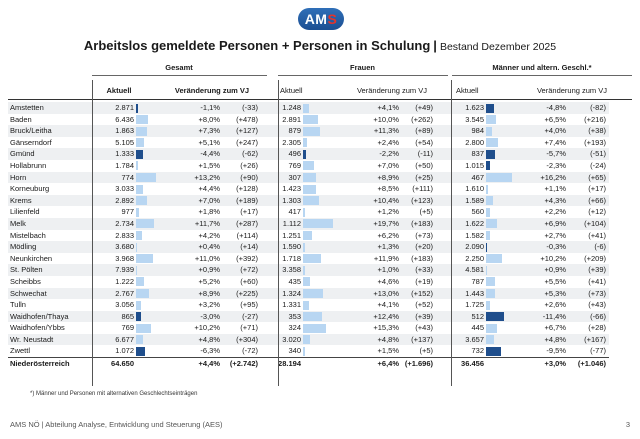  What do you see at coordinates (546, 131) in the screenshot?
I see `maenner-change-pct: +4,0%` at bounding box center [546, 131].